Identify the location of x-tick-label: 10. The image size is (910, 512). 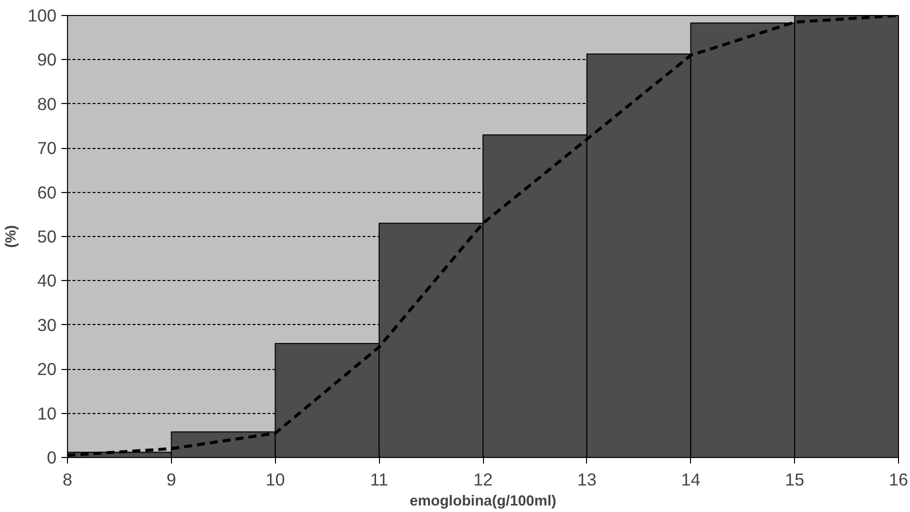
(275, 480).